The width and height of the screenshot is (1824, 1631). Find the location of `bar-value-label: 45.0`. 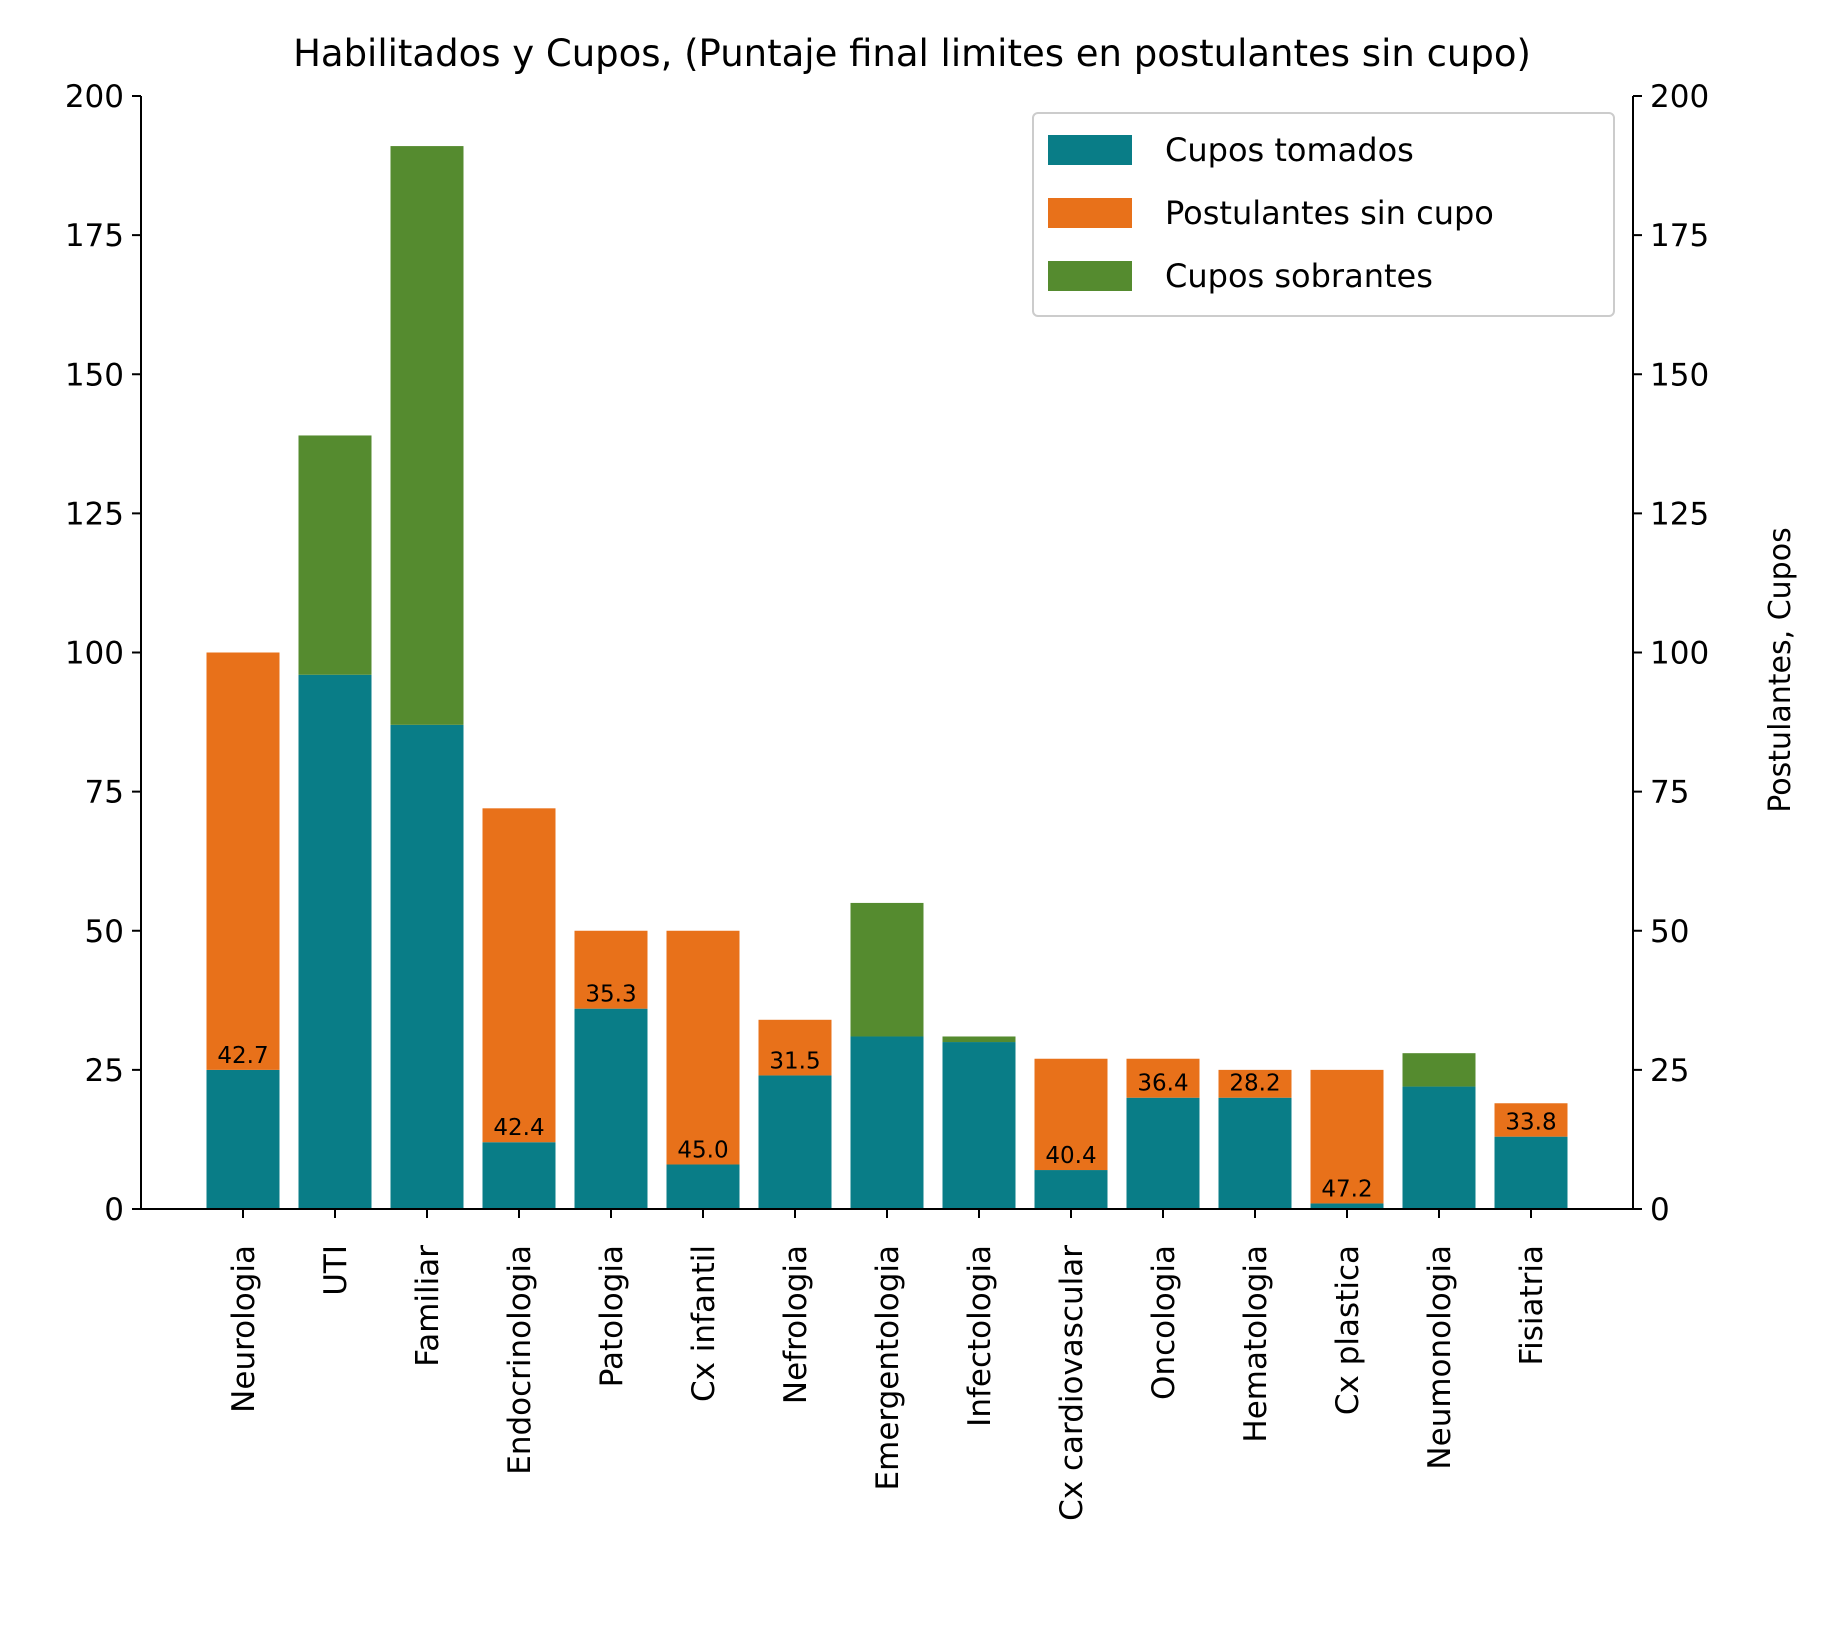

bar-value-label: 45.0 is located at coordinates (702, 1150).